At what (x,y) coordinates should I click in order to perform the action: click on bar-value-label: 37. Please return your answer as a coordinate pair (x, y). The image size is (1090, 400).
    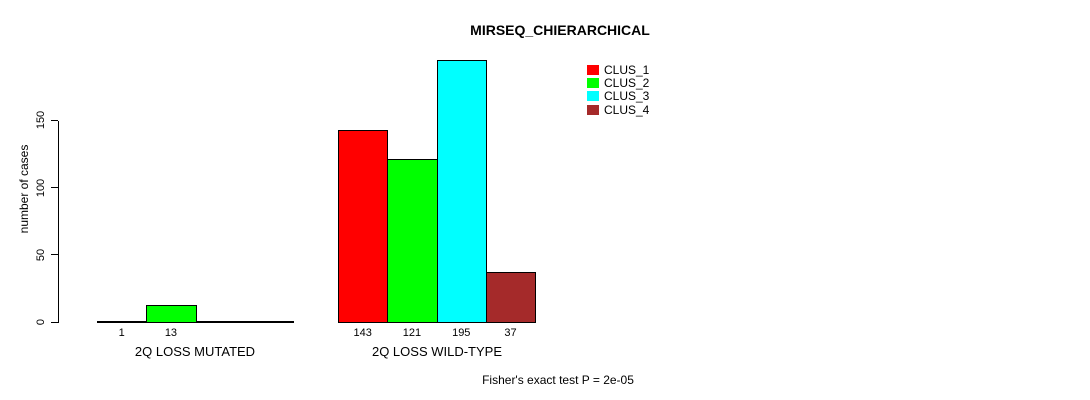
    Looking at the image, I should click on (510, 333).